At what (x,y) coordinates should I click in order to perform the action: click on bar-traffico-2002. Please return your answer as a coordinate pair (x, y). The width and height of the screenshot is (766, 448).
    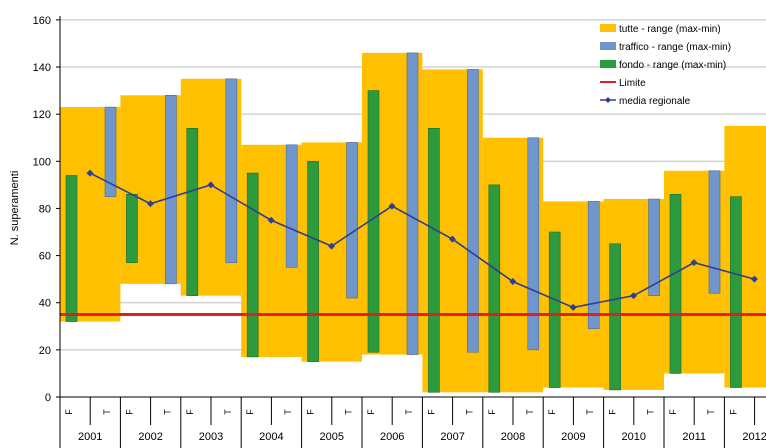
    Looking at the image, I should click on (171, 190).